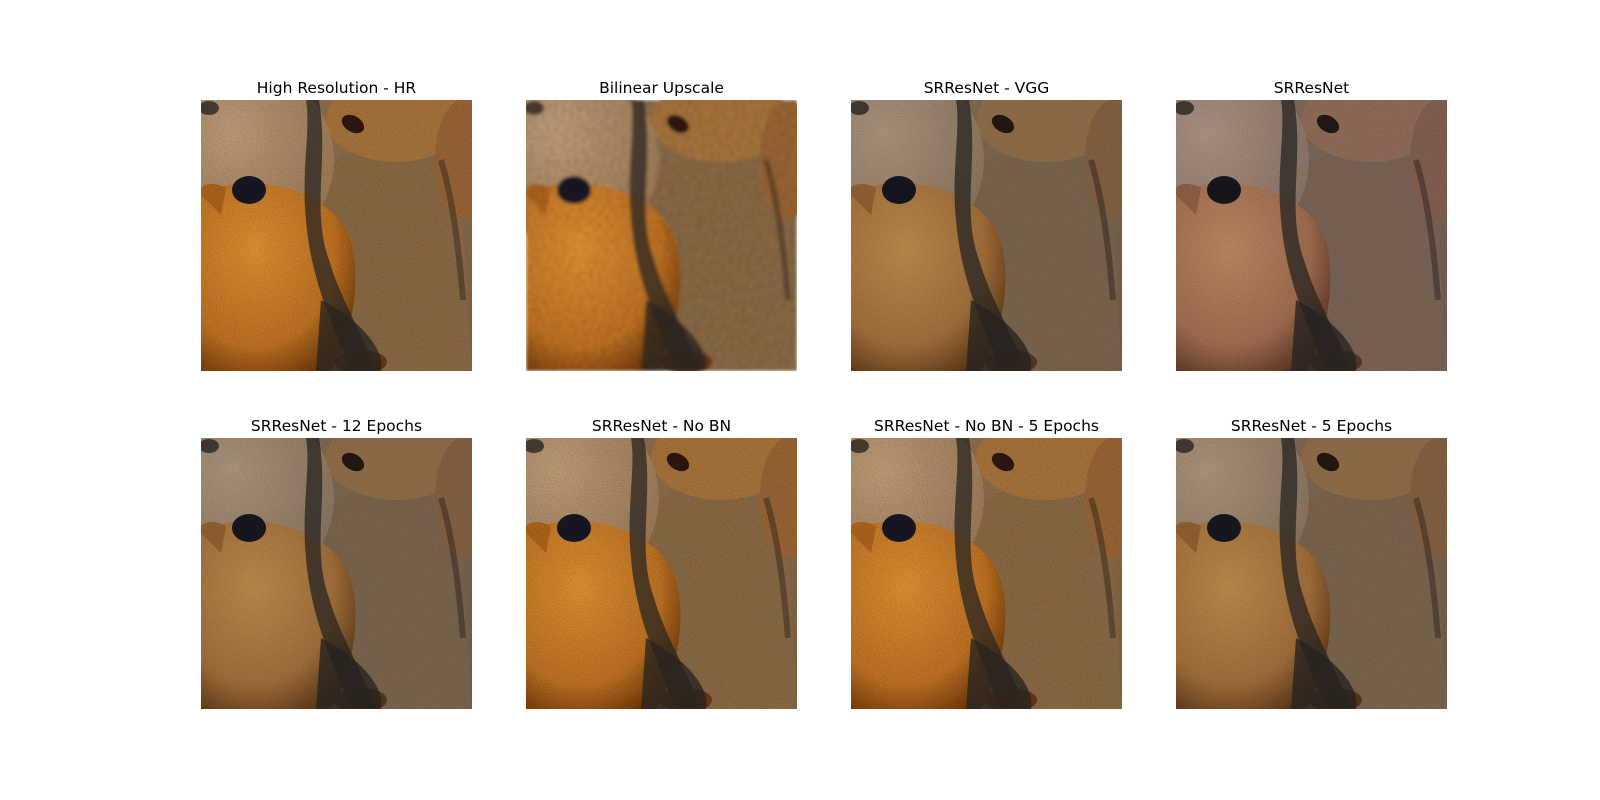 This screenshot has width=1600, height=800. I want to click on panel-title: SRResNet - 12 Epochs, so click(336, 426).